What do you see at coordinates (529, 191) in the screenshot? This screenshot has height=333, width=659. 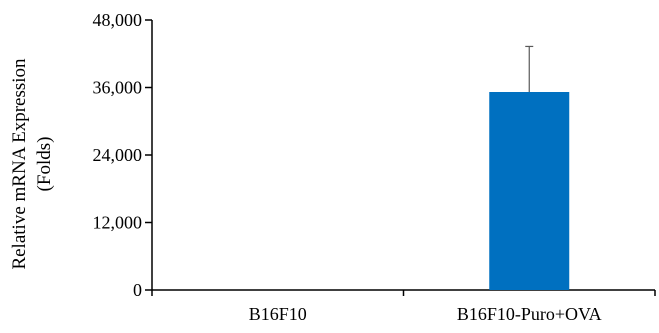 I see `bar` at bounding box center [529, 191].